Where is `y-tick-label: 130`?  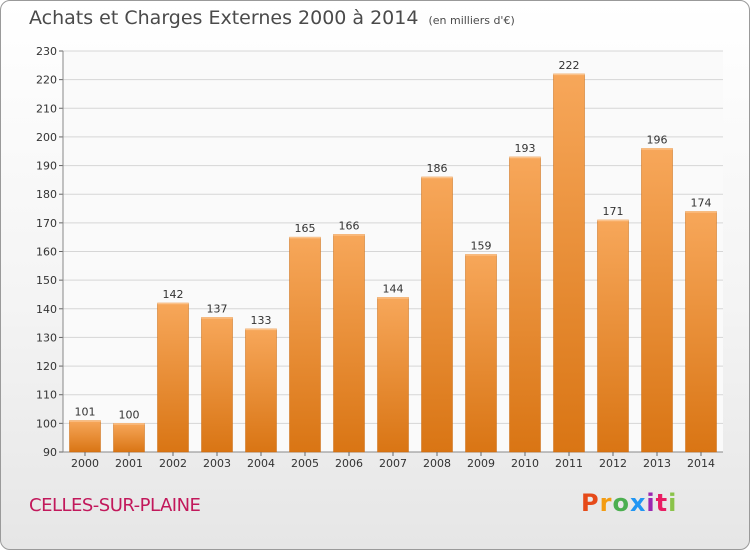
y-tick-label: 130 is located at coordinates (46, 337).